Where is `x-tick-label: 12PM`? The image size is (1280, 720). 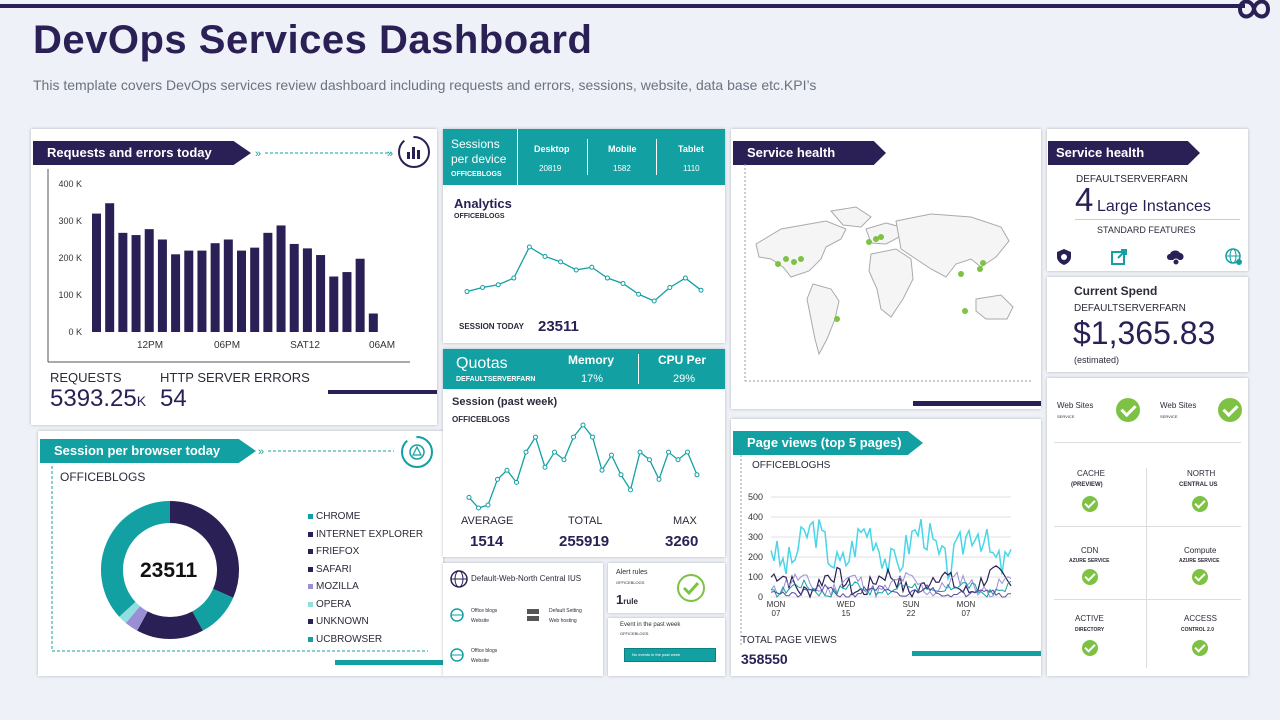
x-tick-label: 12PM is located at coordinates (150, 345).